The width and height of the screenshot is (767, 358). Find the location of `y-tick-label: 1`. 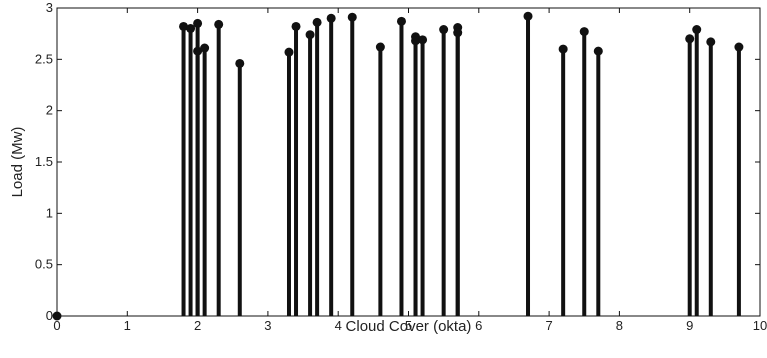

y-tick-label: 1 is located at coordinates (49, 212).